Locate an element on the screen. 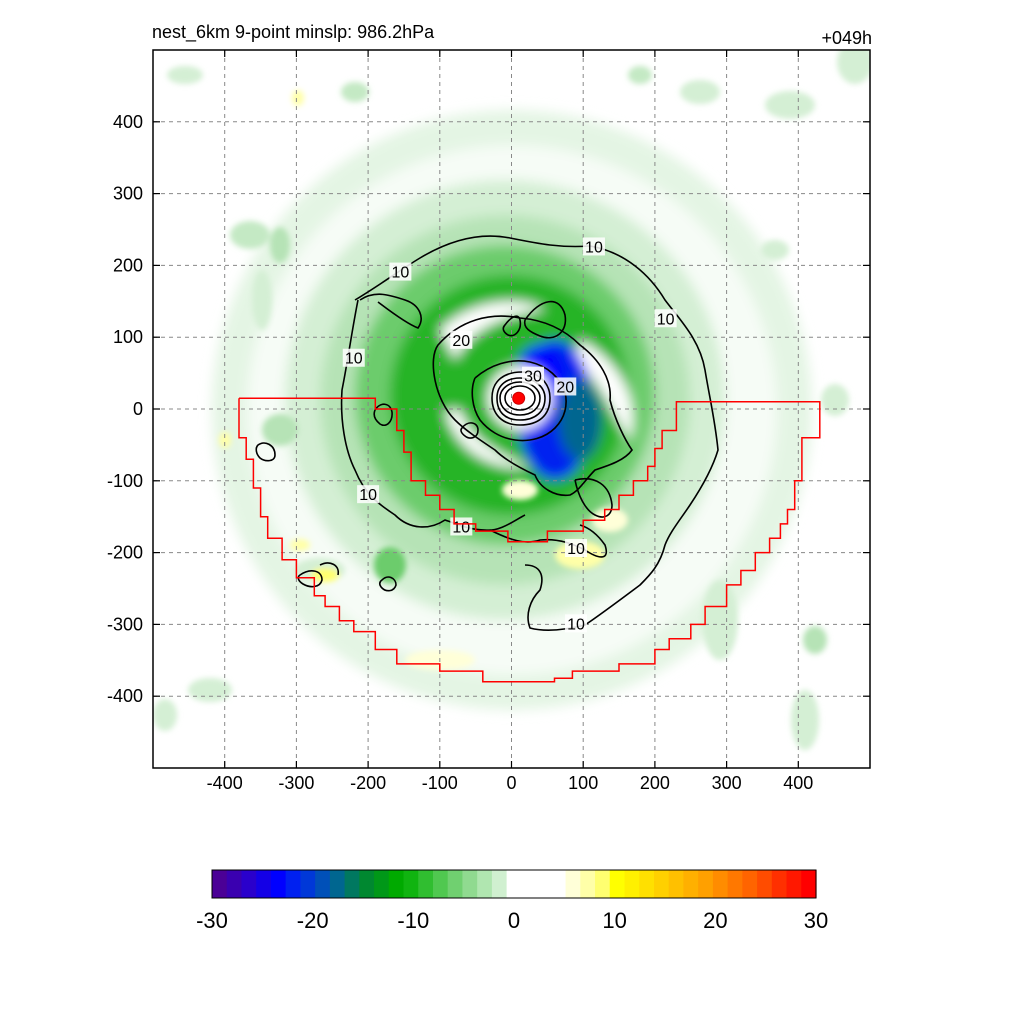 Image resolution: width=1024 pixels, height=1024 pixels. y-tick-label: -300 is located at coordinates (125, 624).